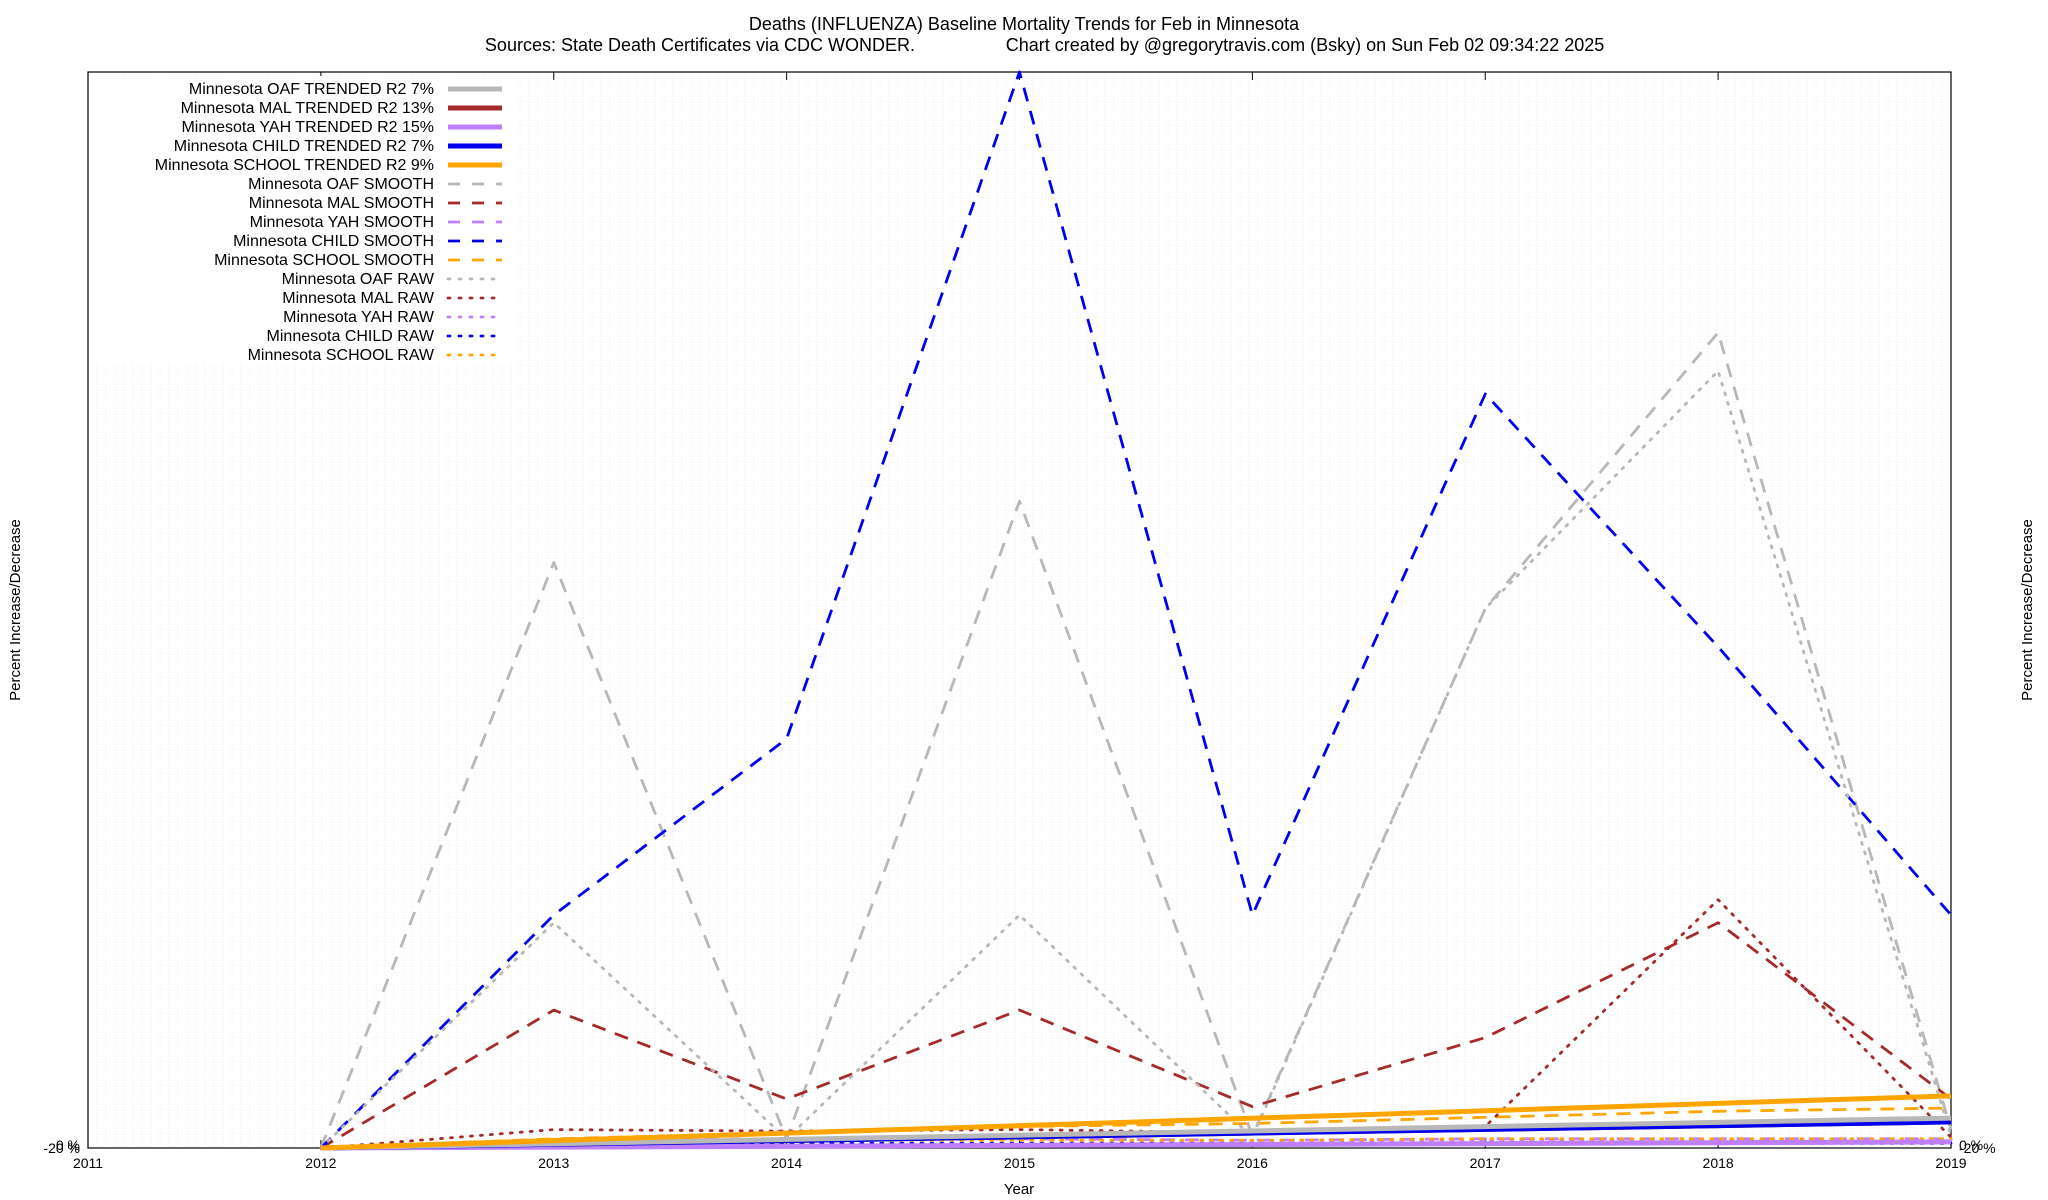 This screenshot has height=1200, width=2048. Describe the element at coordinates (2027, 610) in the screenshot. I see `y2-axis-label: Percent Increase/Decrease` at that location.